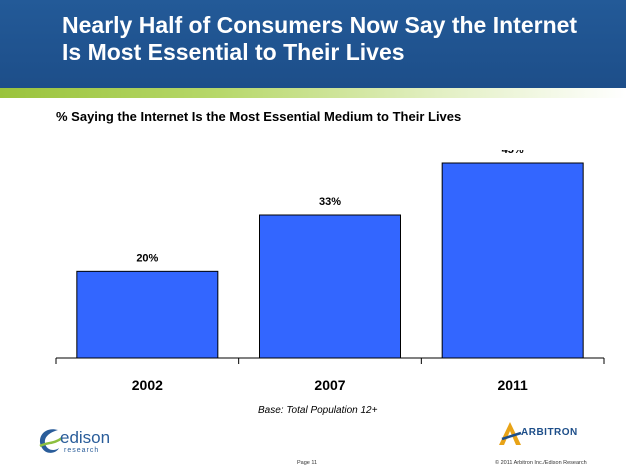 Image resolution: width=626 pixels, height=472 pixels. Describe the element at coordinates (147, 258) in the screenshot. I see `data-label-2002: 20%` at that location.